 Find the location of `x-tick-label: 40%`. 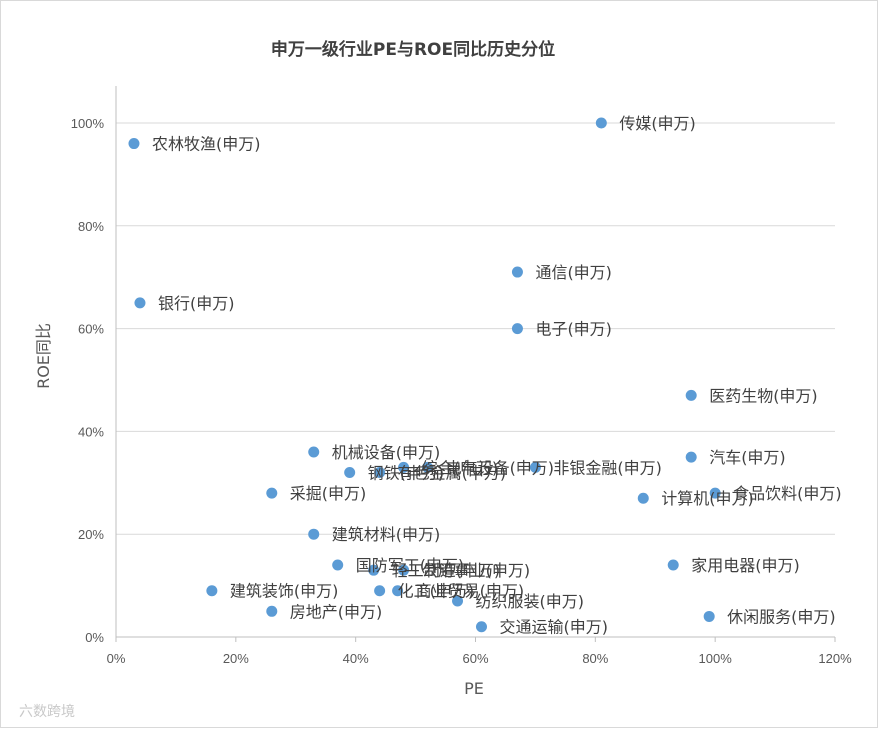

x-tick-label: 40% is located at coordinates (356, 658).